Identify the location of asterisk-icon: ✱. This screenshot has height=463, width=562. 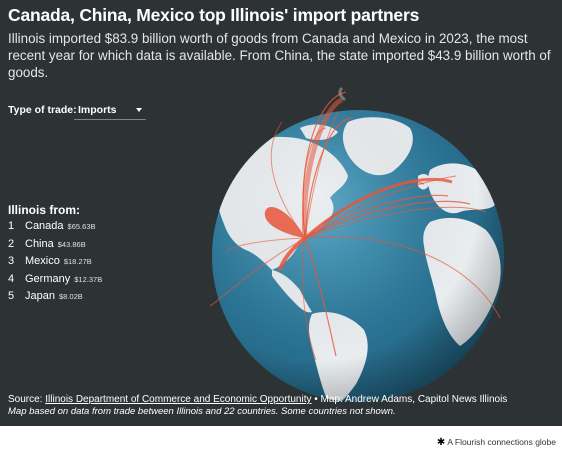
(441, 442).